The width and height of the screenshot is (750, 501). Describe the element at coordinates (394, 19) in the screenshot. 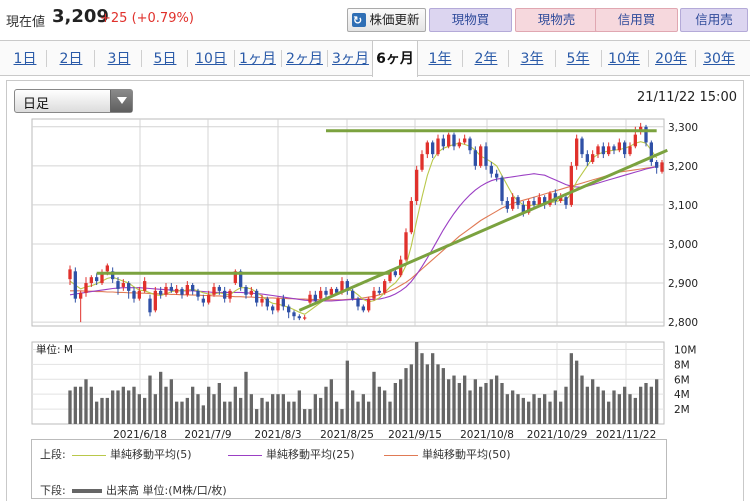

I see `refresh-price-label: 株価更新` at that location.